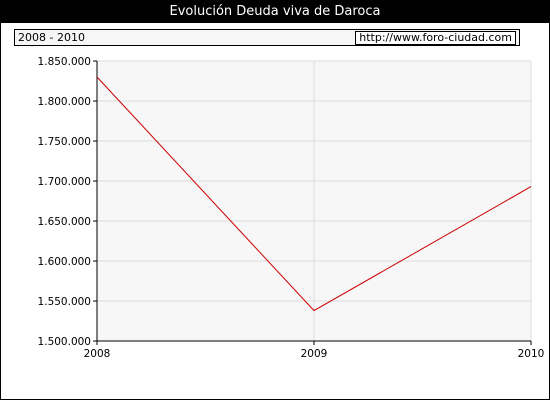 Image resolution: width=550 pixels, height=400 pixels. What do you see at coordinates (275, 12) in the screenshot?
I see `chart-title: Evolución Deuda viva de Daroca` at bounding box center [275, 12].